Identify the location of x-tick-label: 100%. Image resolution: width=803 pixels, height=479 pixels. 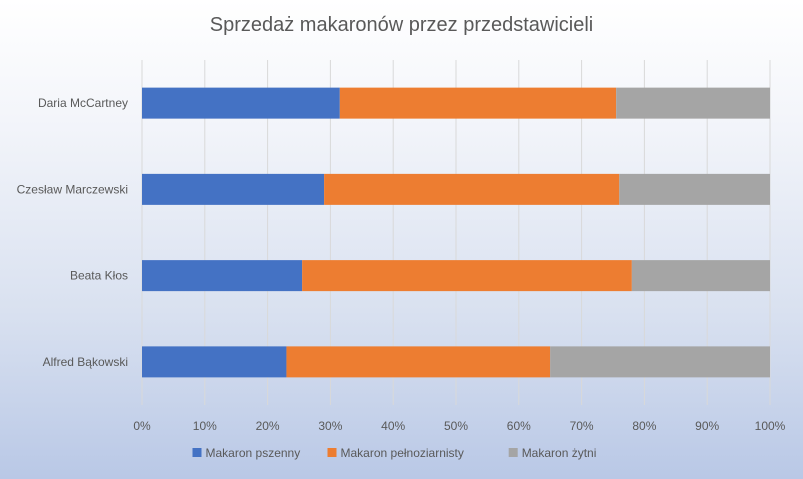
(770, 426).